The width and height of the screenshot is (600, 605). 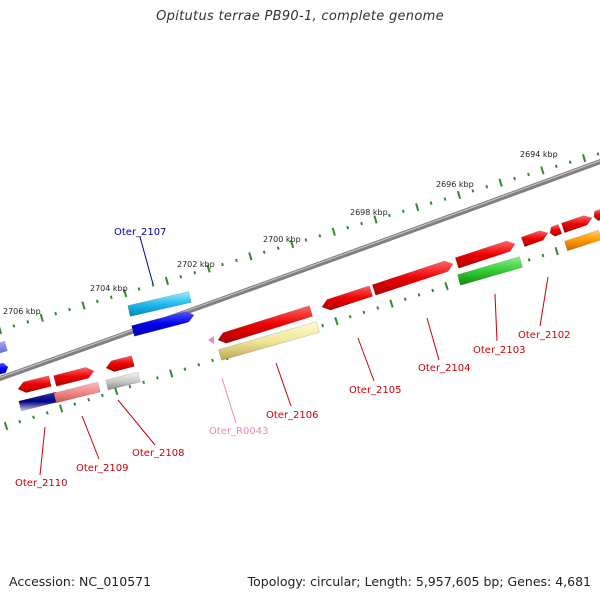 What do you see at coordinates (158, 453) in the screenshot?
I see `gene-label: Oter_2108` at bounding box center [158, 453].